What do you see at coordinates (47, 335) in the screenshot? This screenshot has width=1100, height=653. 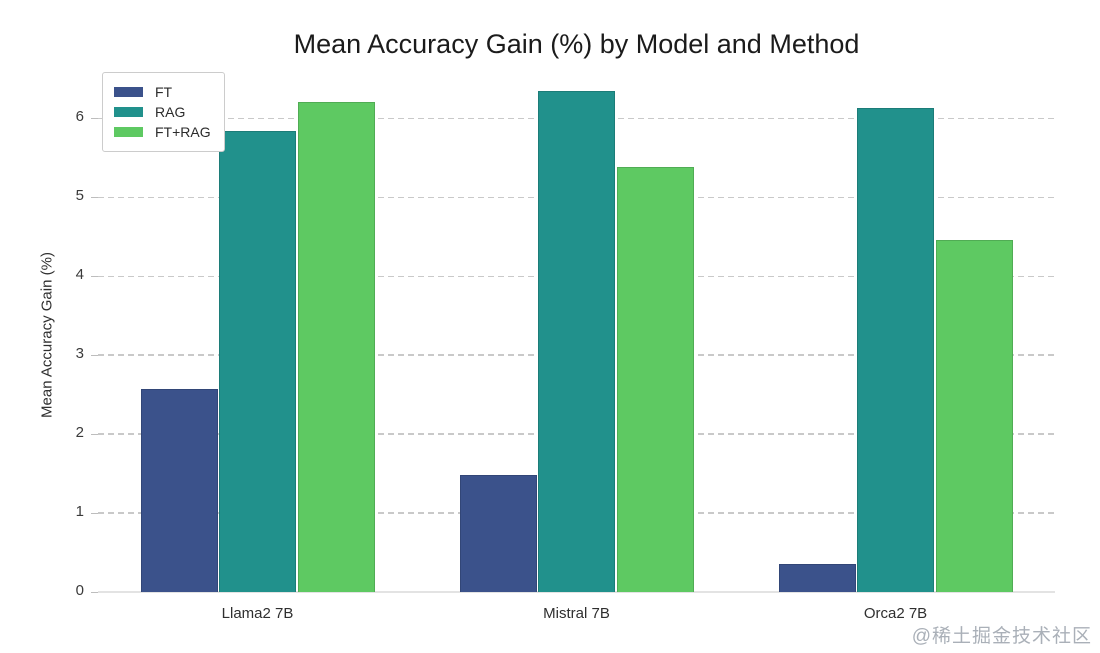 I see `y-axis-label: Mean Accuracy Gain (%)` at bounding box center [47, 335].